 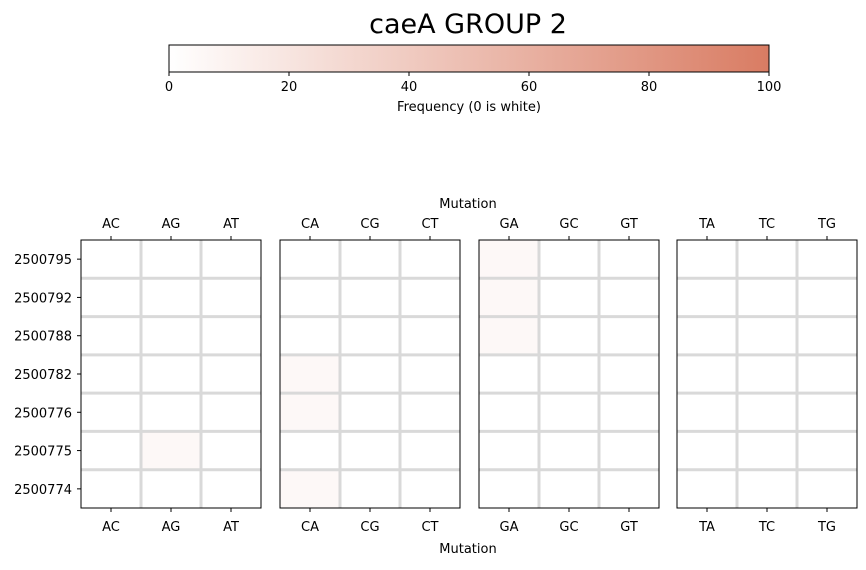 I want to click on column-label-bottom: AC, so click(x=111, y=527).